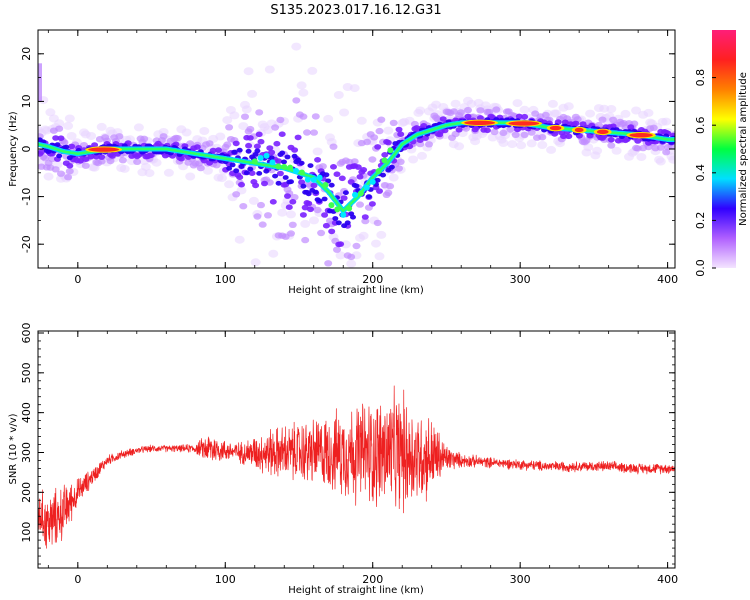 The height and width of the screenshot is (600, 750). I want to click on y-tick-label: 10, so click(26, 101).